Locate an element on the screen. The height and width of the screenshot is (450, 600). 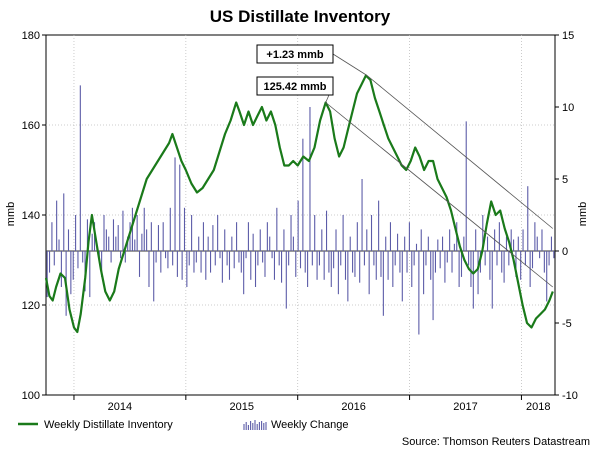
x-tick-label: 2016 is located at coordinates (353, 407).